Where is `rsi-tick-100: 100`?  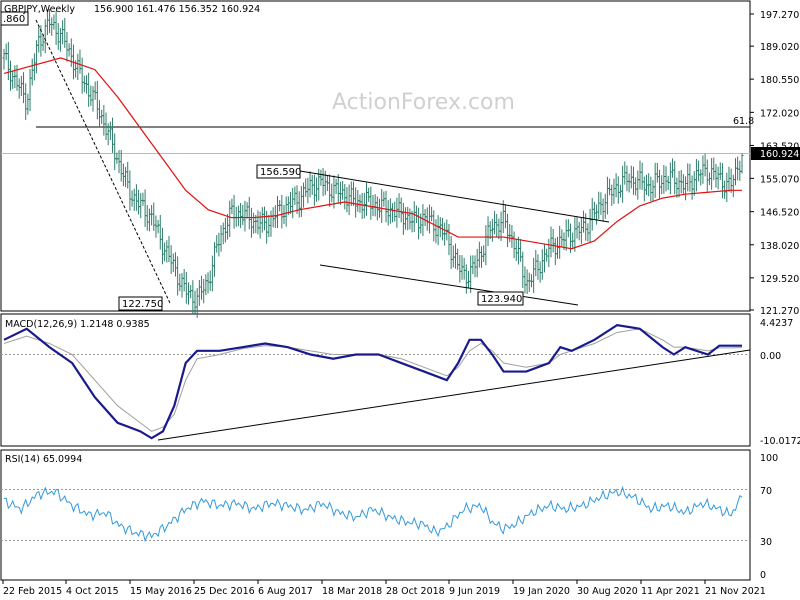
rsi-tick-100: 100 is located at coordinates (769, 458).